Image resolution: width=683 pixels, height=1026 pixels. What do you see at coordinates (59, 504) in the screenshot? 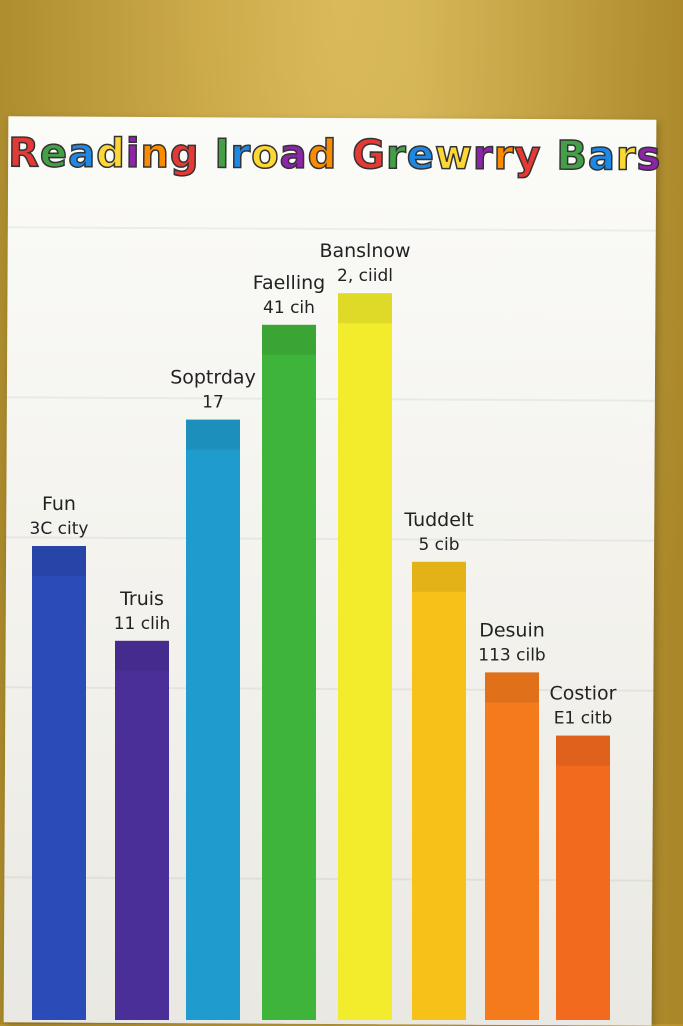
I see `category-label: Fun` at bounding box center [59, 504].